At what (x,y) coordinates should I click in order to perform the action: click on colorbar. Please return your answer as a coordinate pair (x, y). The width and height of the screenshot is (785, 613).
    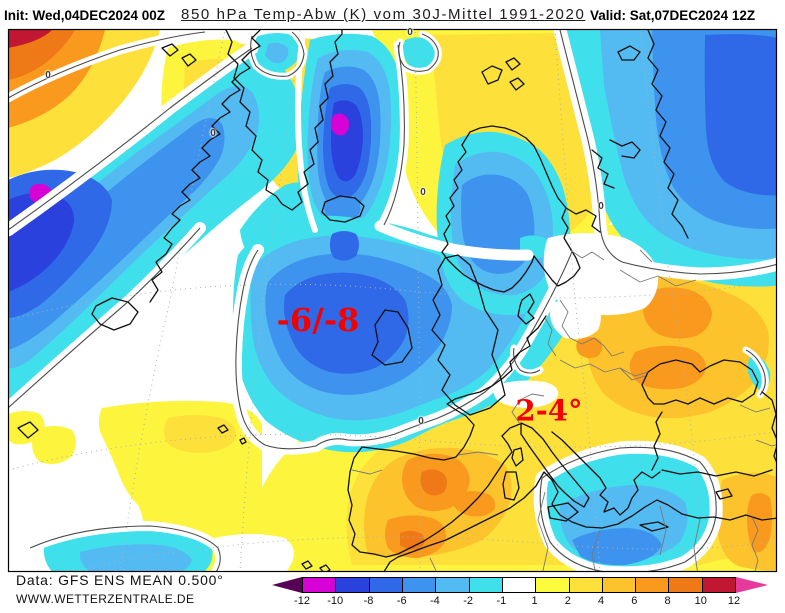
    Looking at the image, I should click on (519, 585).